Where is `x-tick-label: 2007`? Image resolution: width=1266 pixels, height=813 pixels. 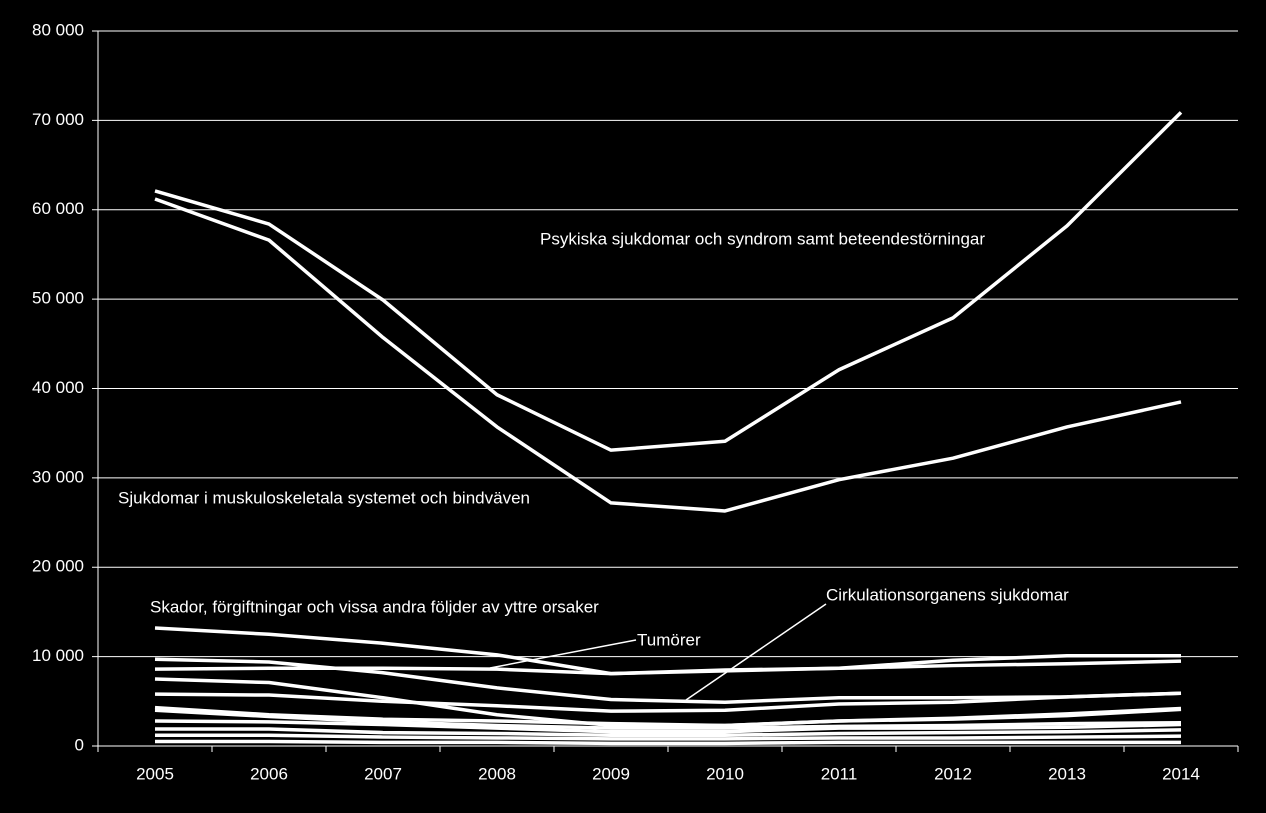
x-tick-label: 2007 is located at coordinates (383, 773).